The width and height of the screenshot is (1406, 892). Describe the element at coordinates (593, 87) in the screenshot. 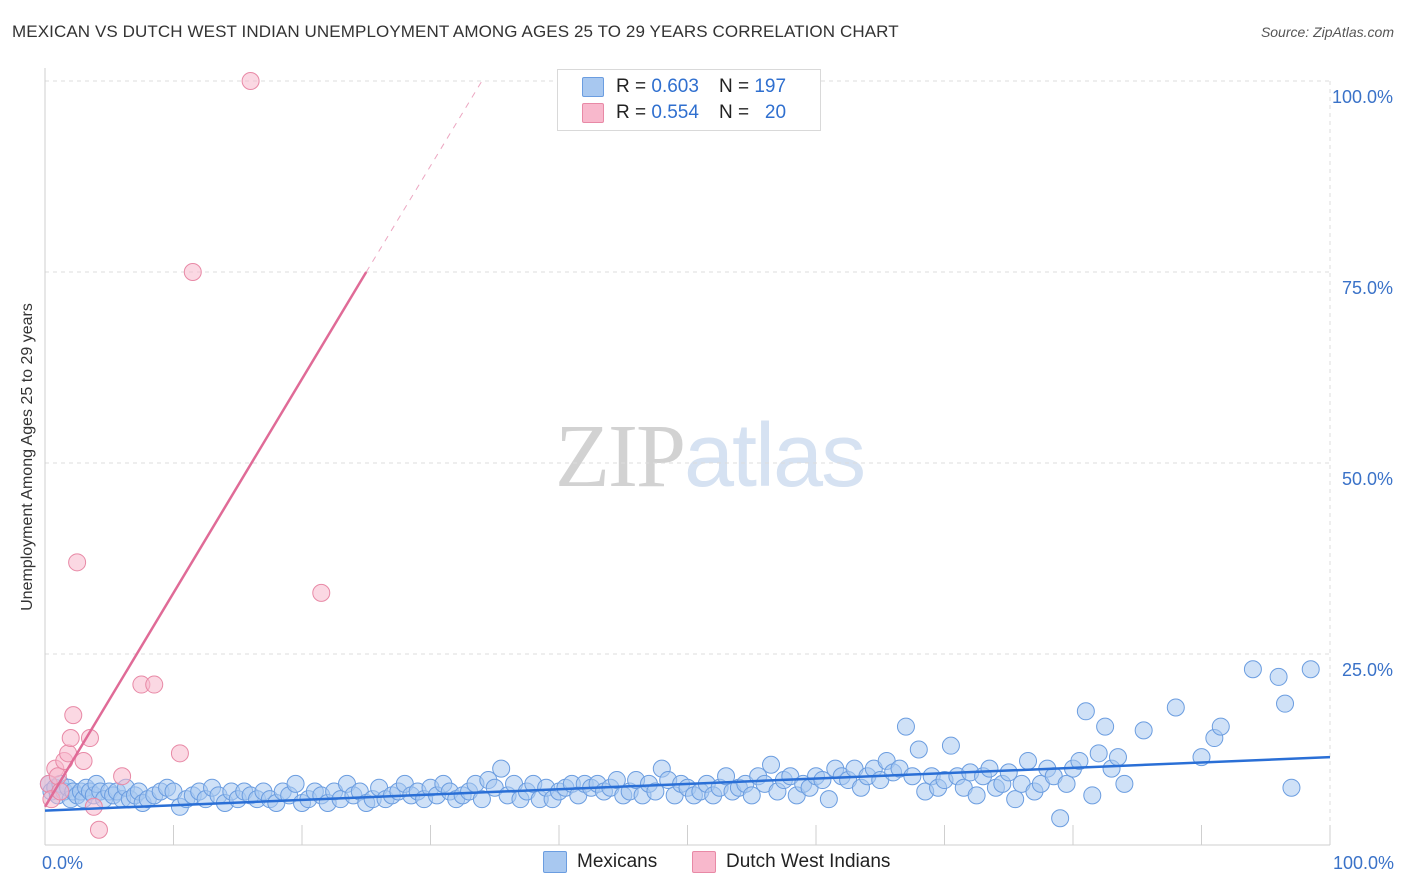

I see `legend-swatch-blue` at that location.